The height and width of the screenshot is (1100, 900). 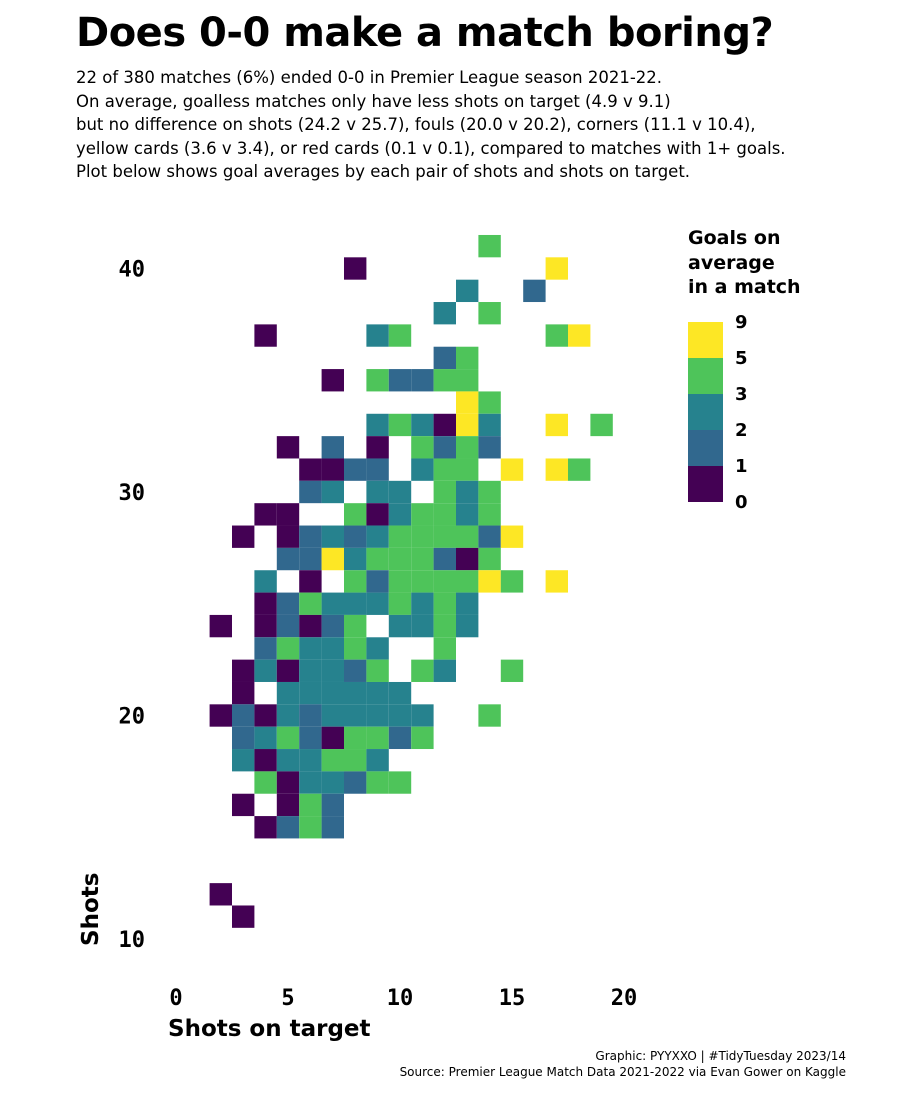 I want to click on y-axis-ticks: 10 20 30 40, so click(x=132, y=606).